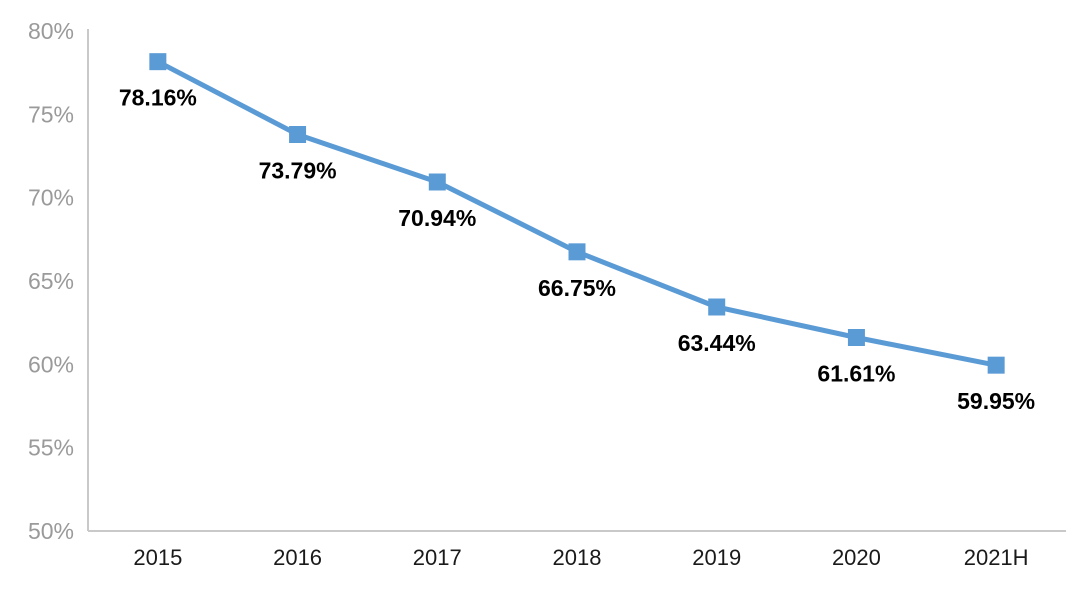 This screenshot has height=593, width=1080. What do you see at coordinates (437, 218) in the screenshot?
I see `data-point-label: 70.94%` at bounding box center [437, 218].